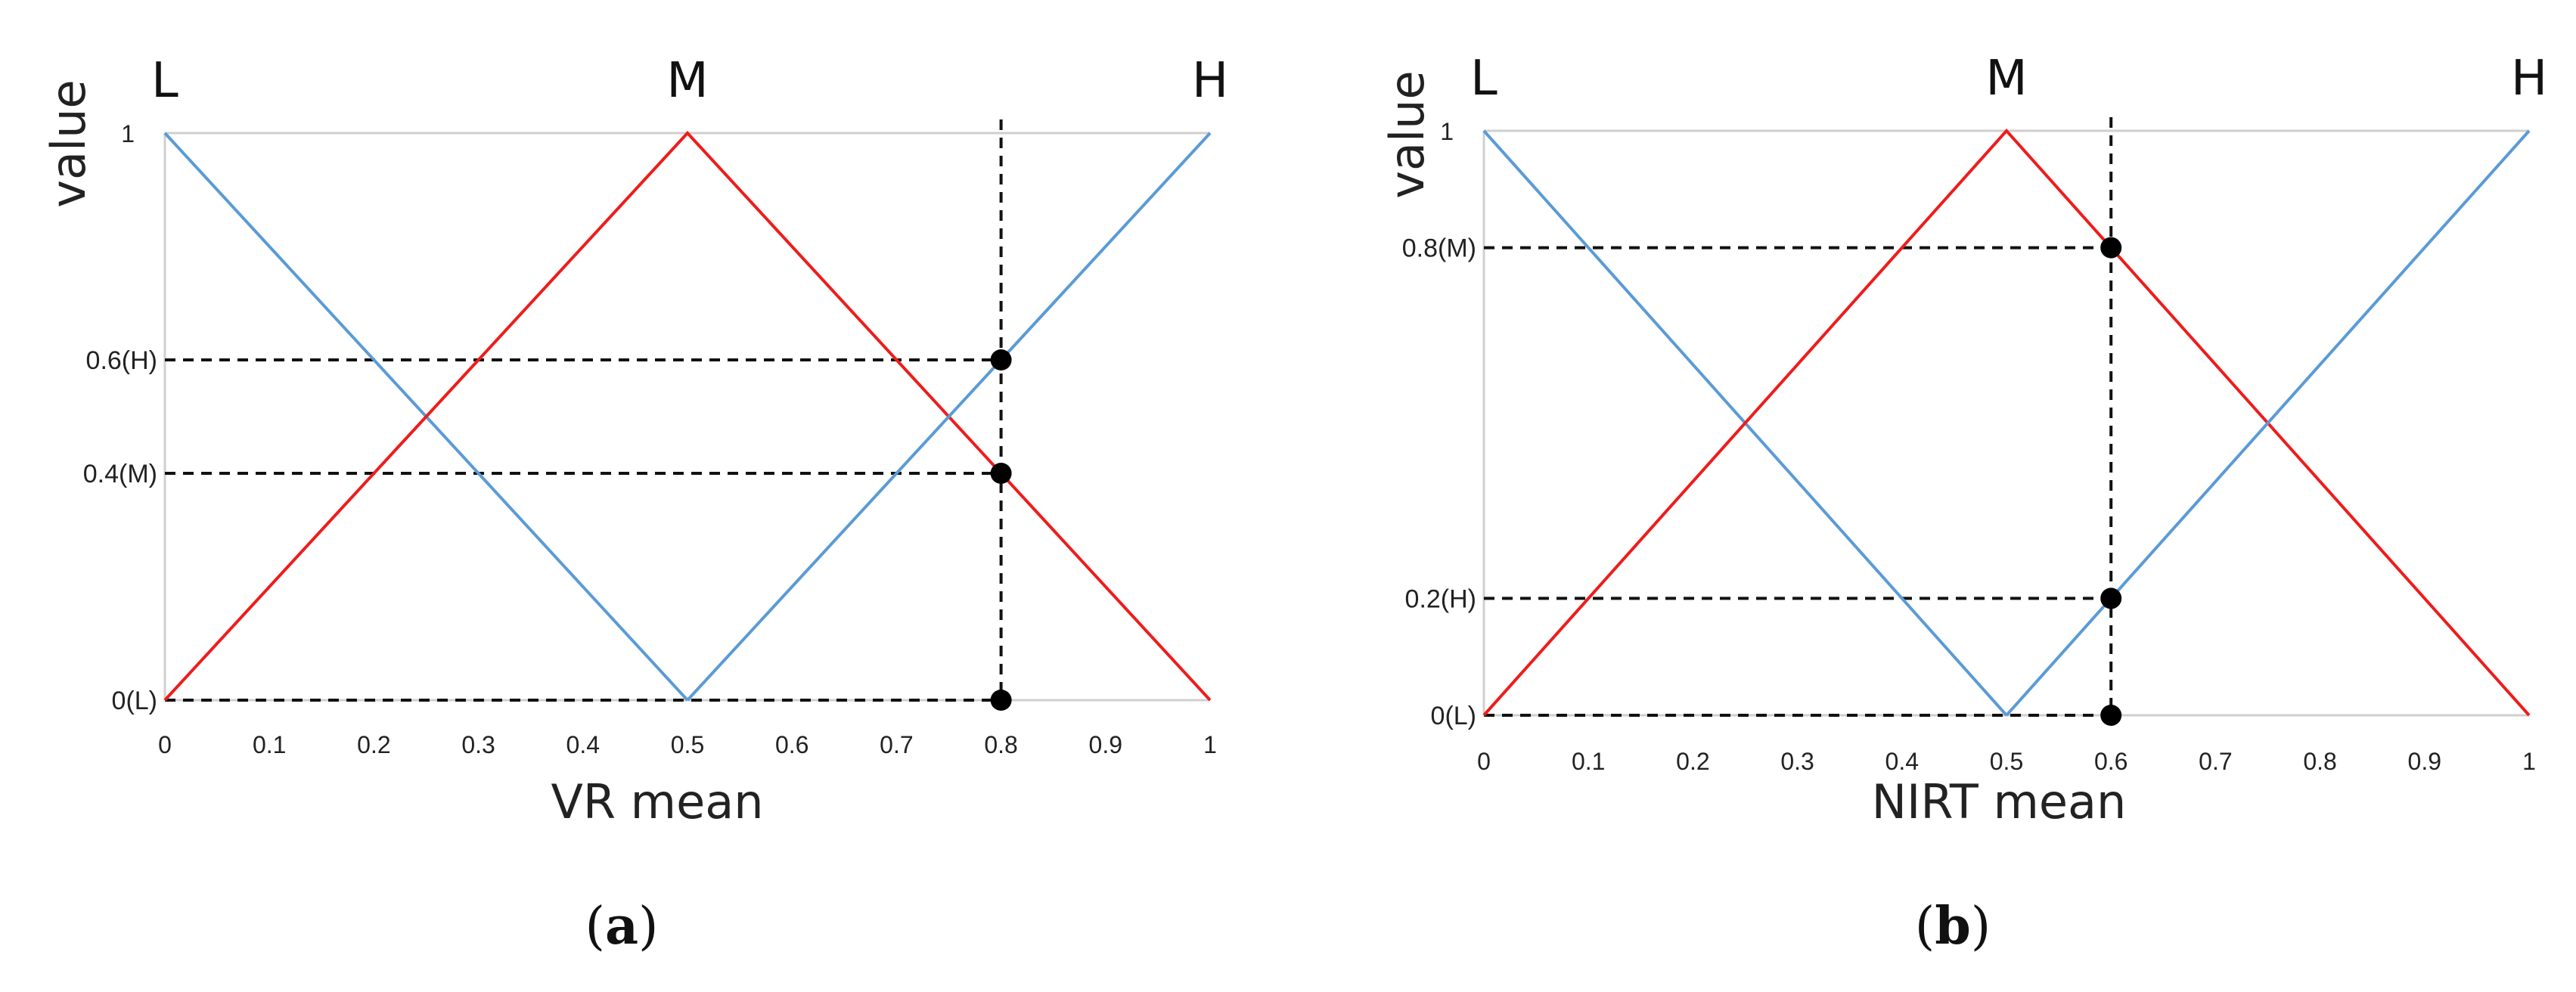  What do you see at coordinates (1999, 801) in the screenshot?
I see `x-axis-title: NIRT mean` at bounding box center [1999, 801].